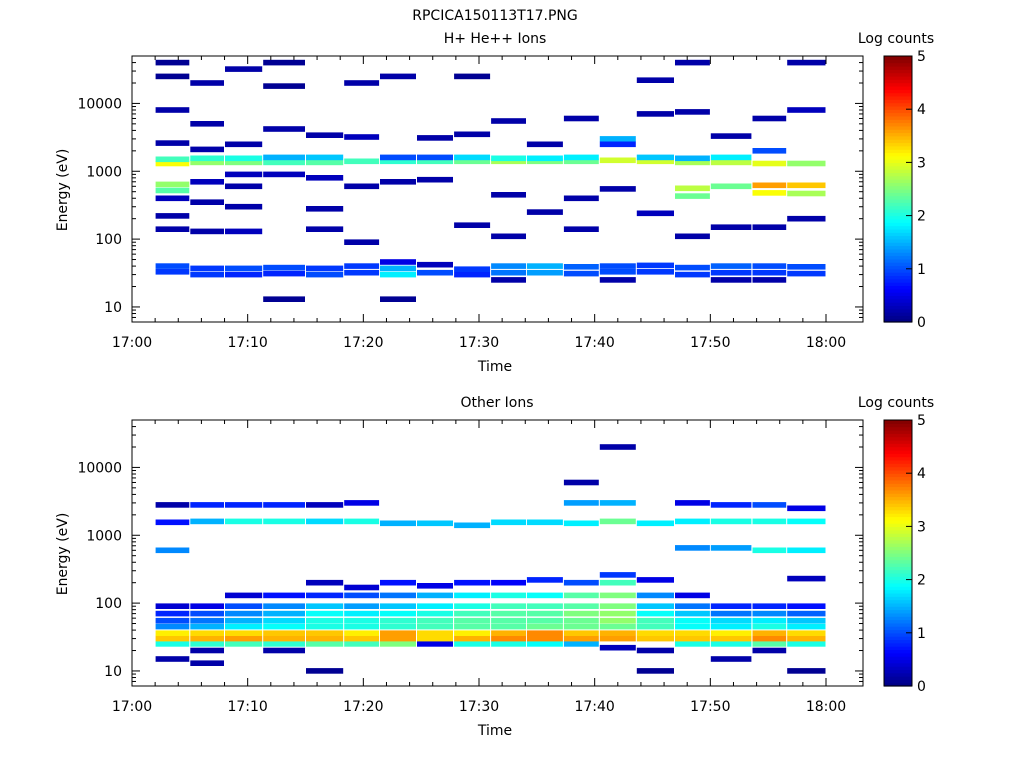 This screenshot has height=772, width=1024. What do you see at coordinates (896, 403) in the screenshot?
I see `colorbar-label: Log counts` at bounding box center [896, 403].